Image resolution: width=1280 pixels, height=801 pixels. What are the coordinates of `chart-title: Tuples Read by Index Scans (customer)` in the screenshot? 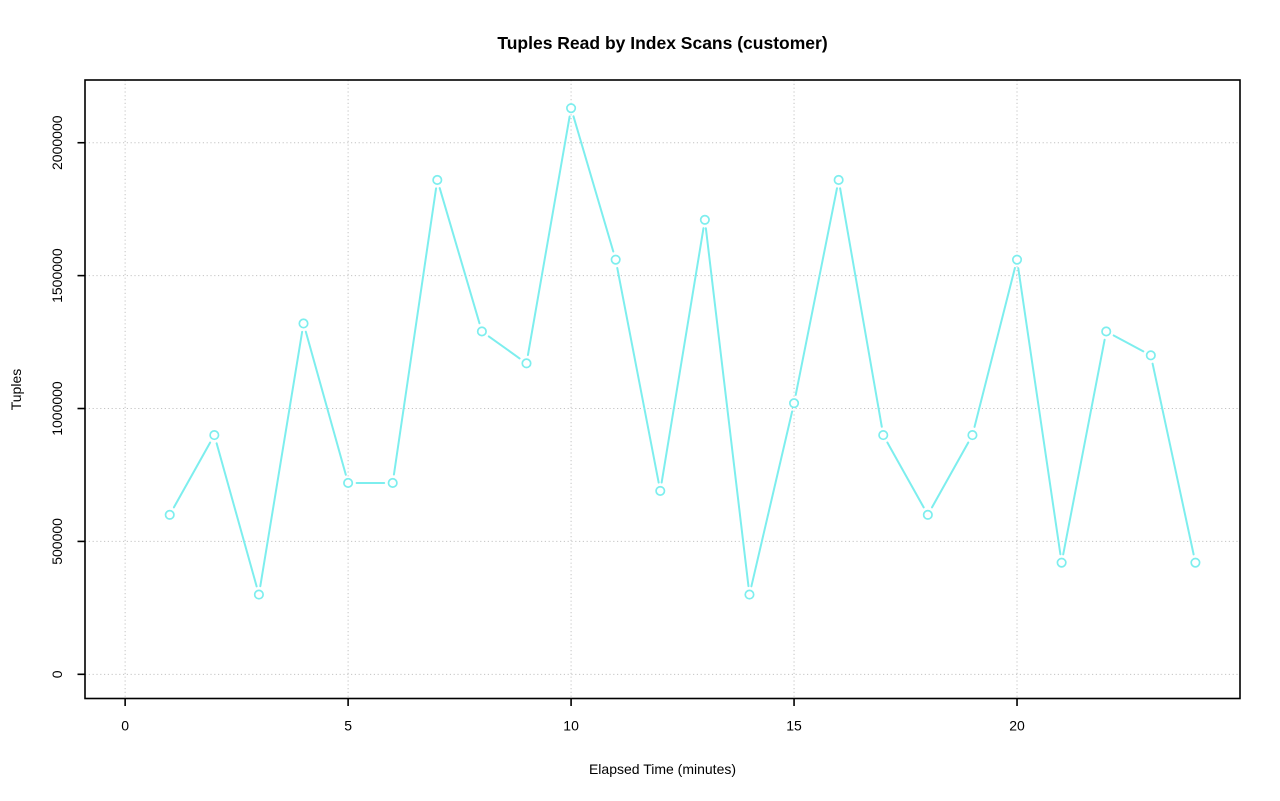 It's located at (662, 43).